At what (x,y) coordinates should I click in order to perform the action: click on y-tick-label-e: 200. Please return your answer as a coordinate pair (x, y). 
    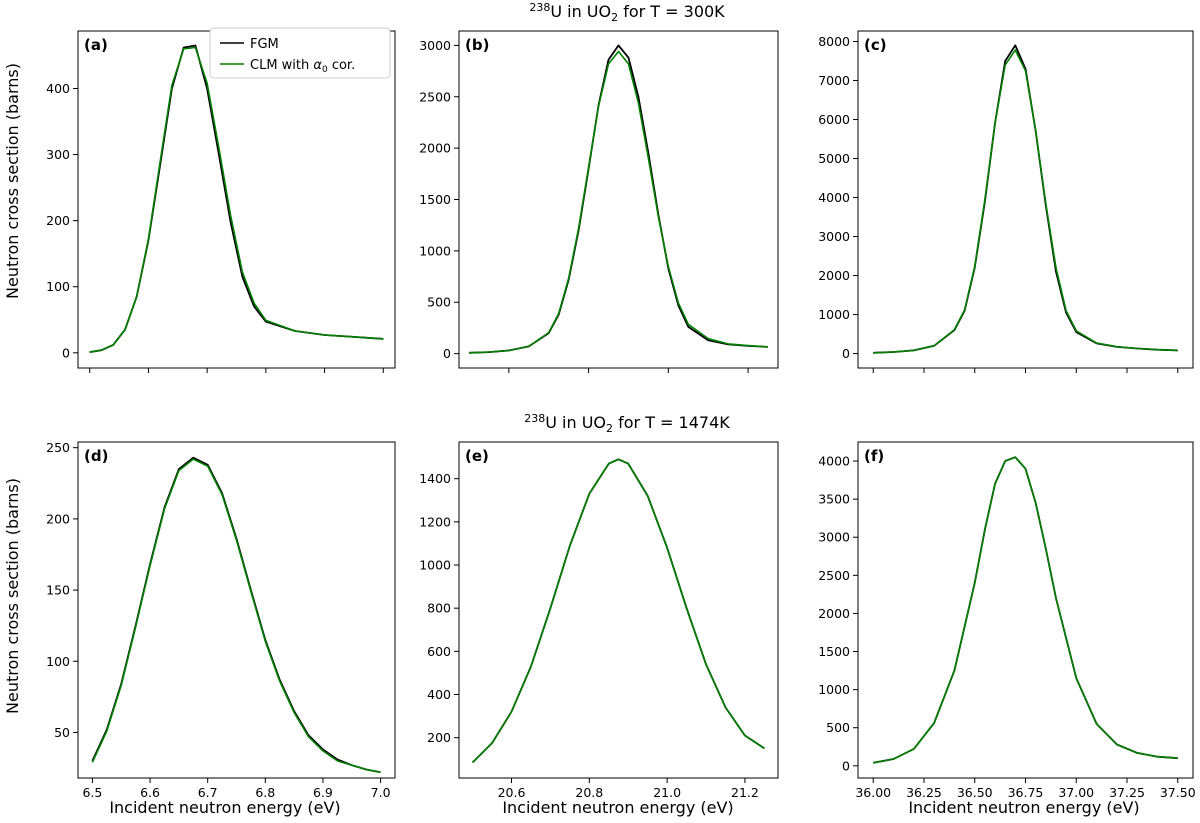
    Looking at the image, I should click on (439, 737).